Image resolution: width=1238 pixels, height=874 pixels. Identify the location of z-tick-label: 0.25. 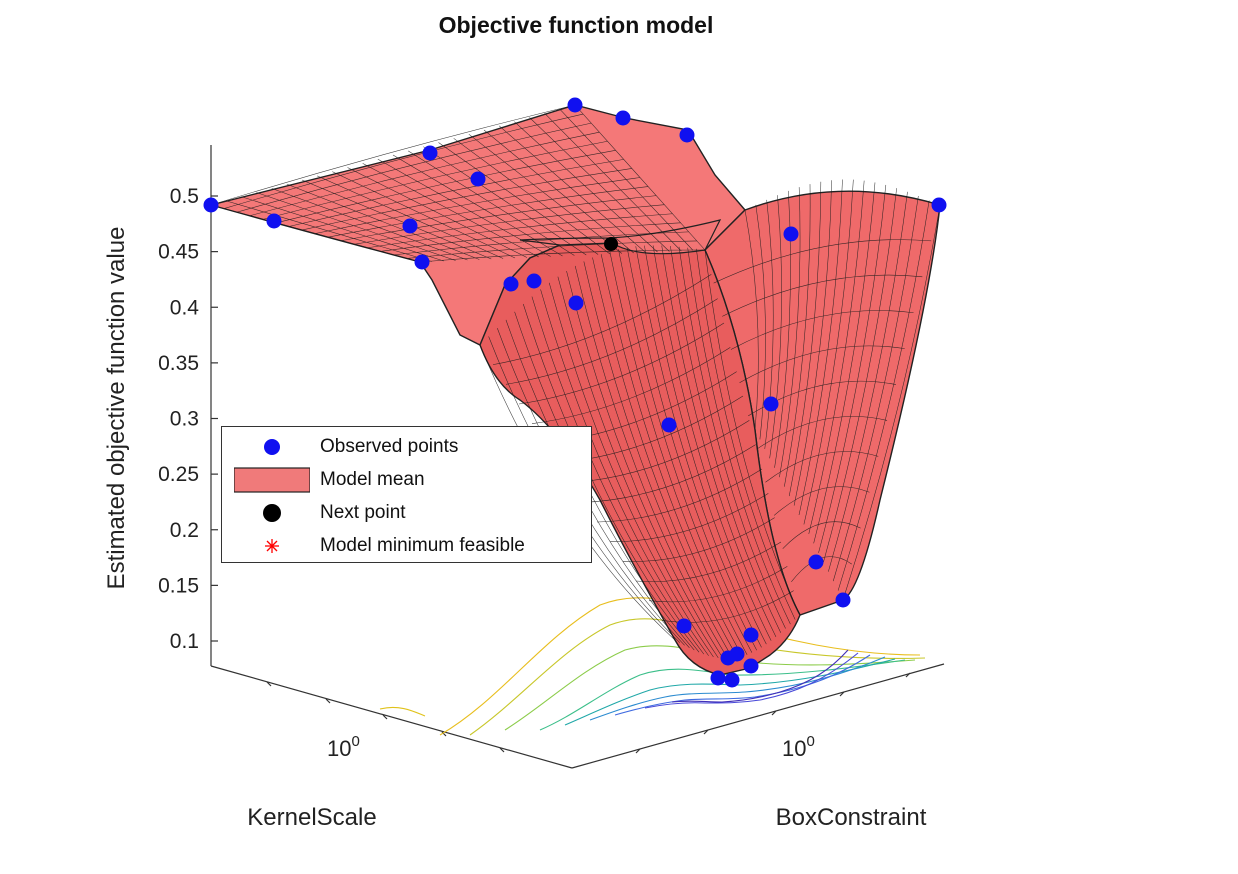
(178, 474).